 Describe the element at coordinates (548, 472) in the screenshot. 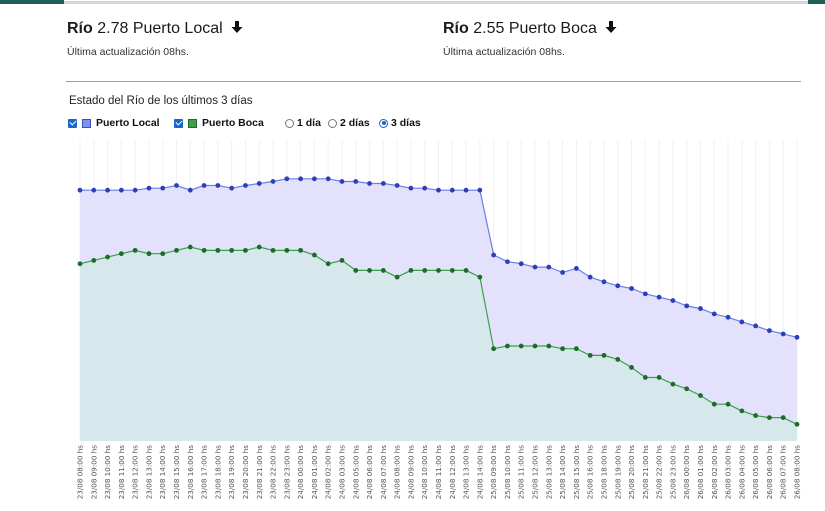

I see `x-tick-label: 25/08 13:00 hs` at that location.